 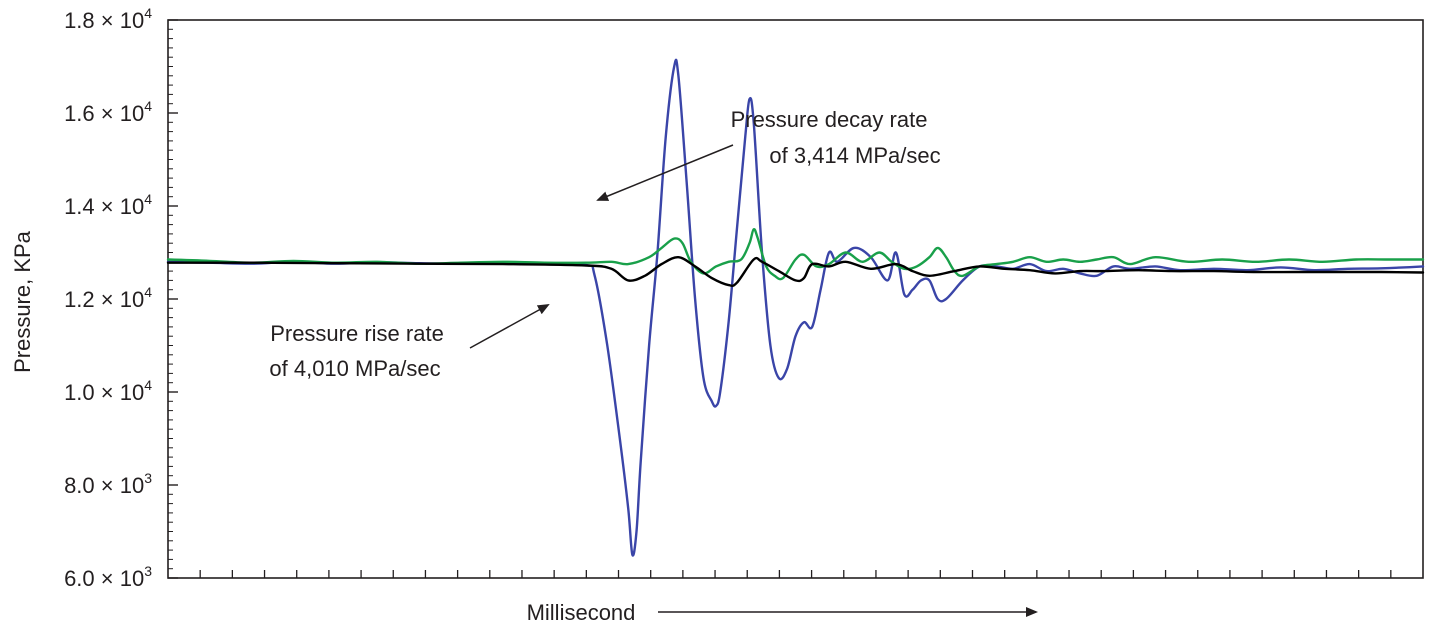 What do you see at coordinates (581, 612) in the screenshot?
I see `x-axis-title: Millisecond` at bounding box center [581, 612].